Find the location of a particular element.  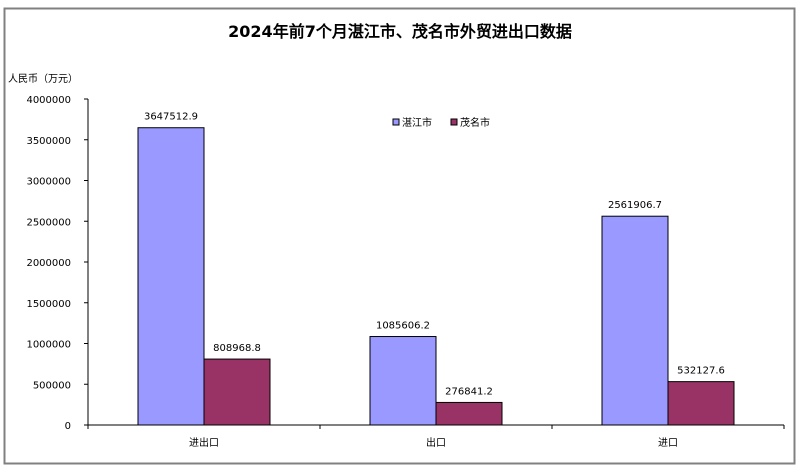

x-tick-label: 进口 is located at coordinates (668, 443).